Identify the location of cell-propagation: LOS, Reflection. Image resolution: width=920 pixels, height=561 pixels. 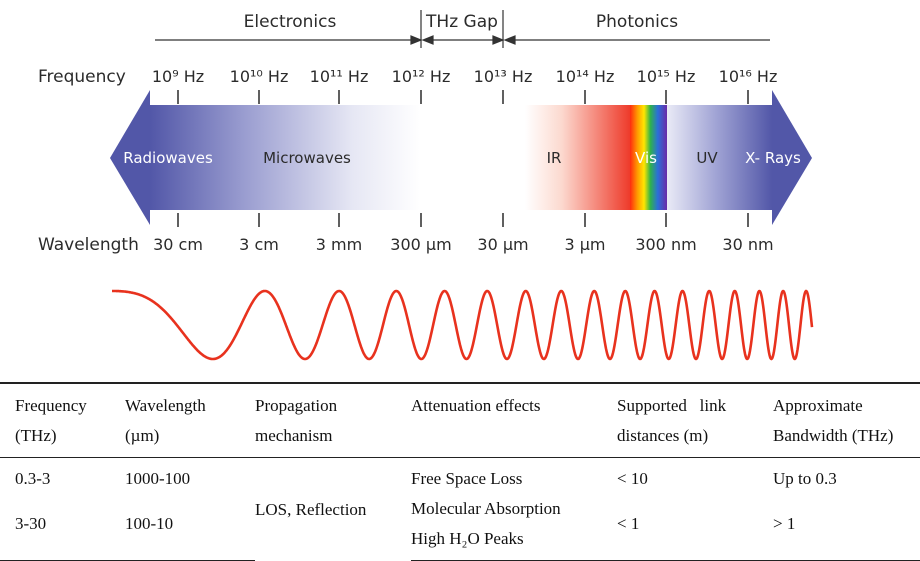
(311, 509).